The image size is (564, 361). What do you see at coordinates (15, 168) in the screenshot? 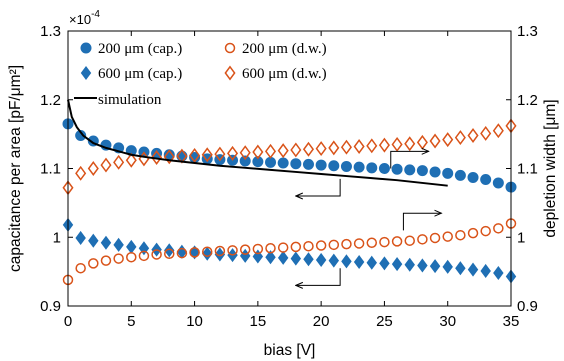
I see `y-axis-left-title: capacitance per area [pF/μm²]` at bounding box center [15, 168].